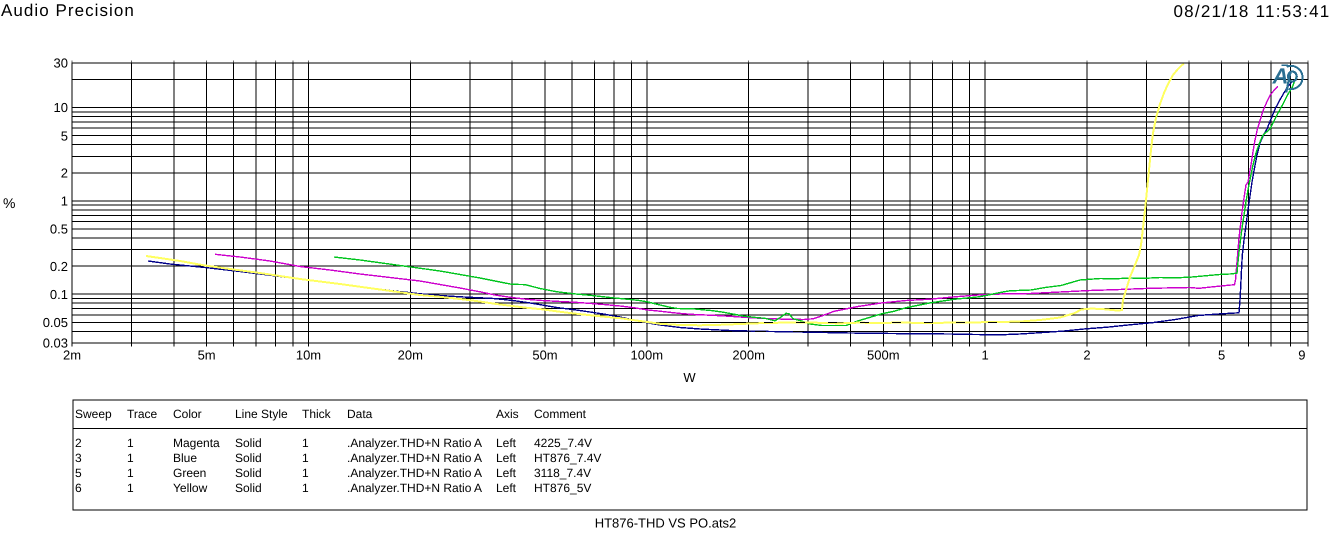 The width and height of the screenshot is (1330, 536). I want to click on svg-text: 5m, so click(207, 355).